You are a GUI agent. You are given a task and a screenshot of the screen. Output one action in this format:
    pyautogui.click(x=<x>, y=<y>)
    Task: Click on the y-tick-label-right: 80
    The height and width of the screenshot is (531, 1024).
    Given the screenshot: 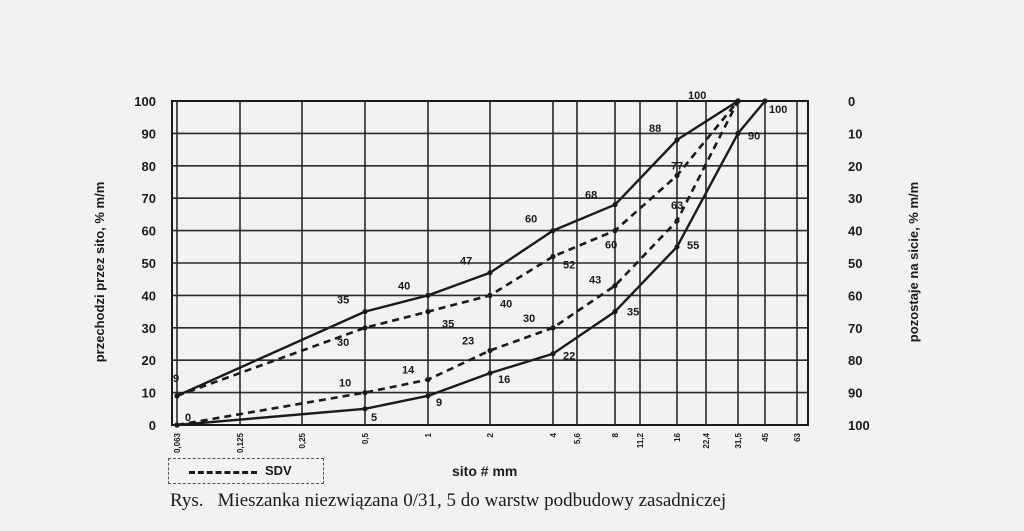 What is the action you would take?
    pyautogui.click(x=855, y=360)
    